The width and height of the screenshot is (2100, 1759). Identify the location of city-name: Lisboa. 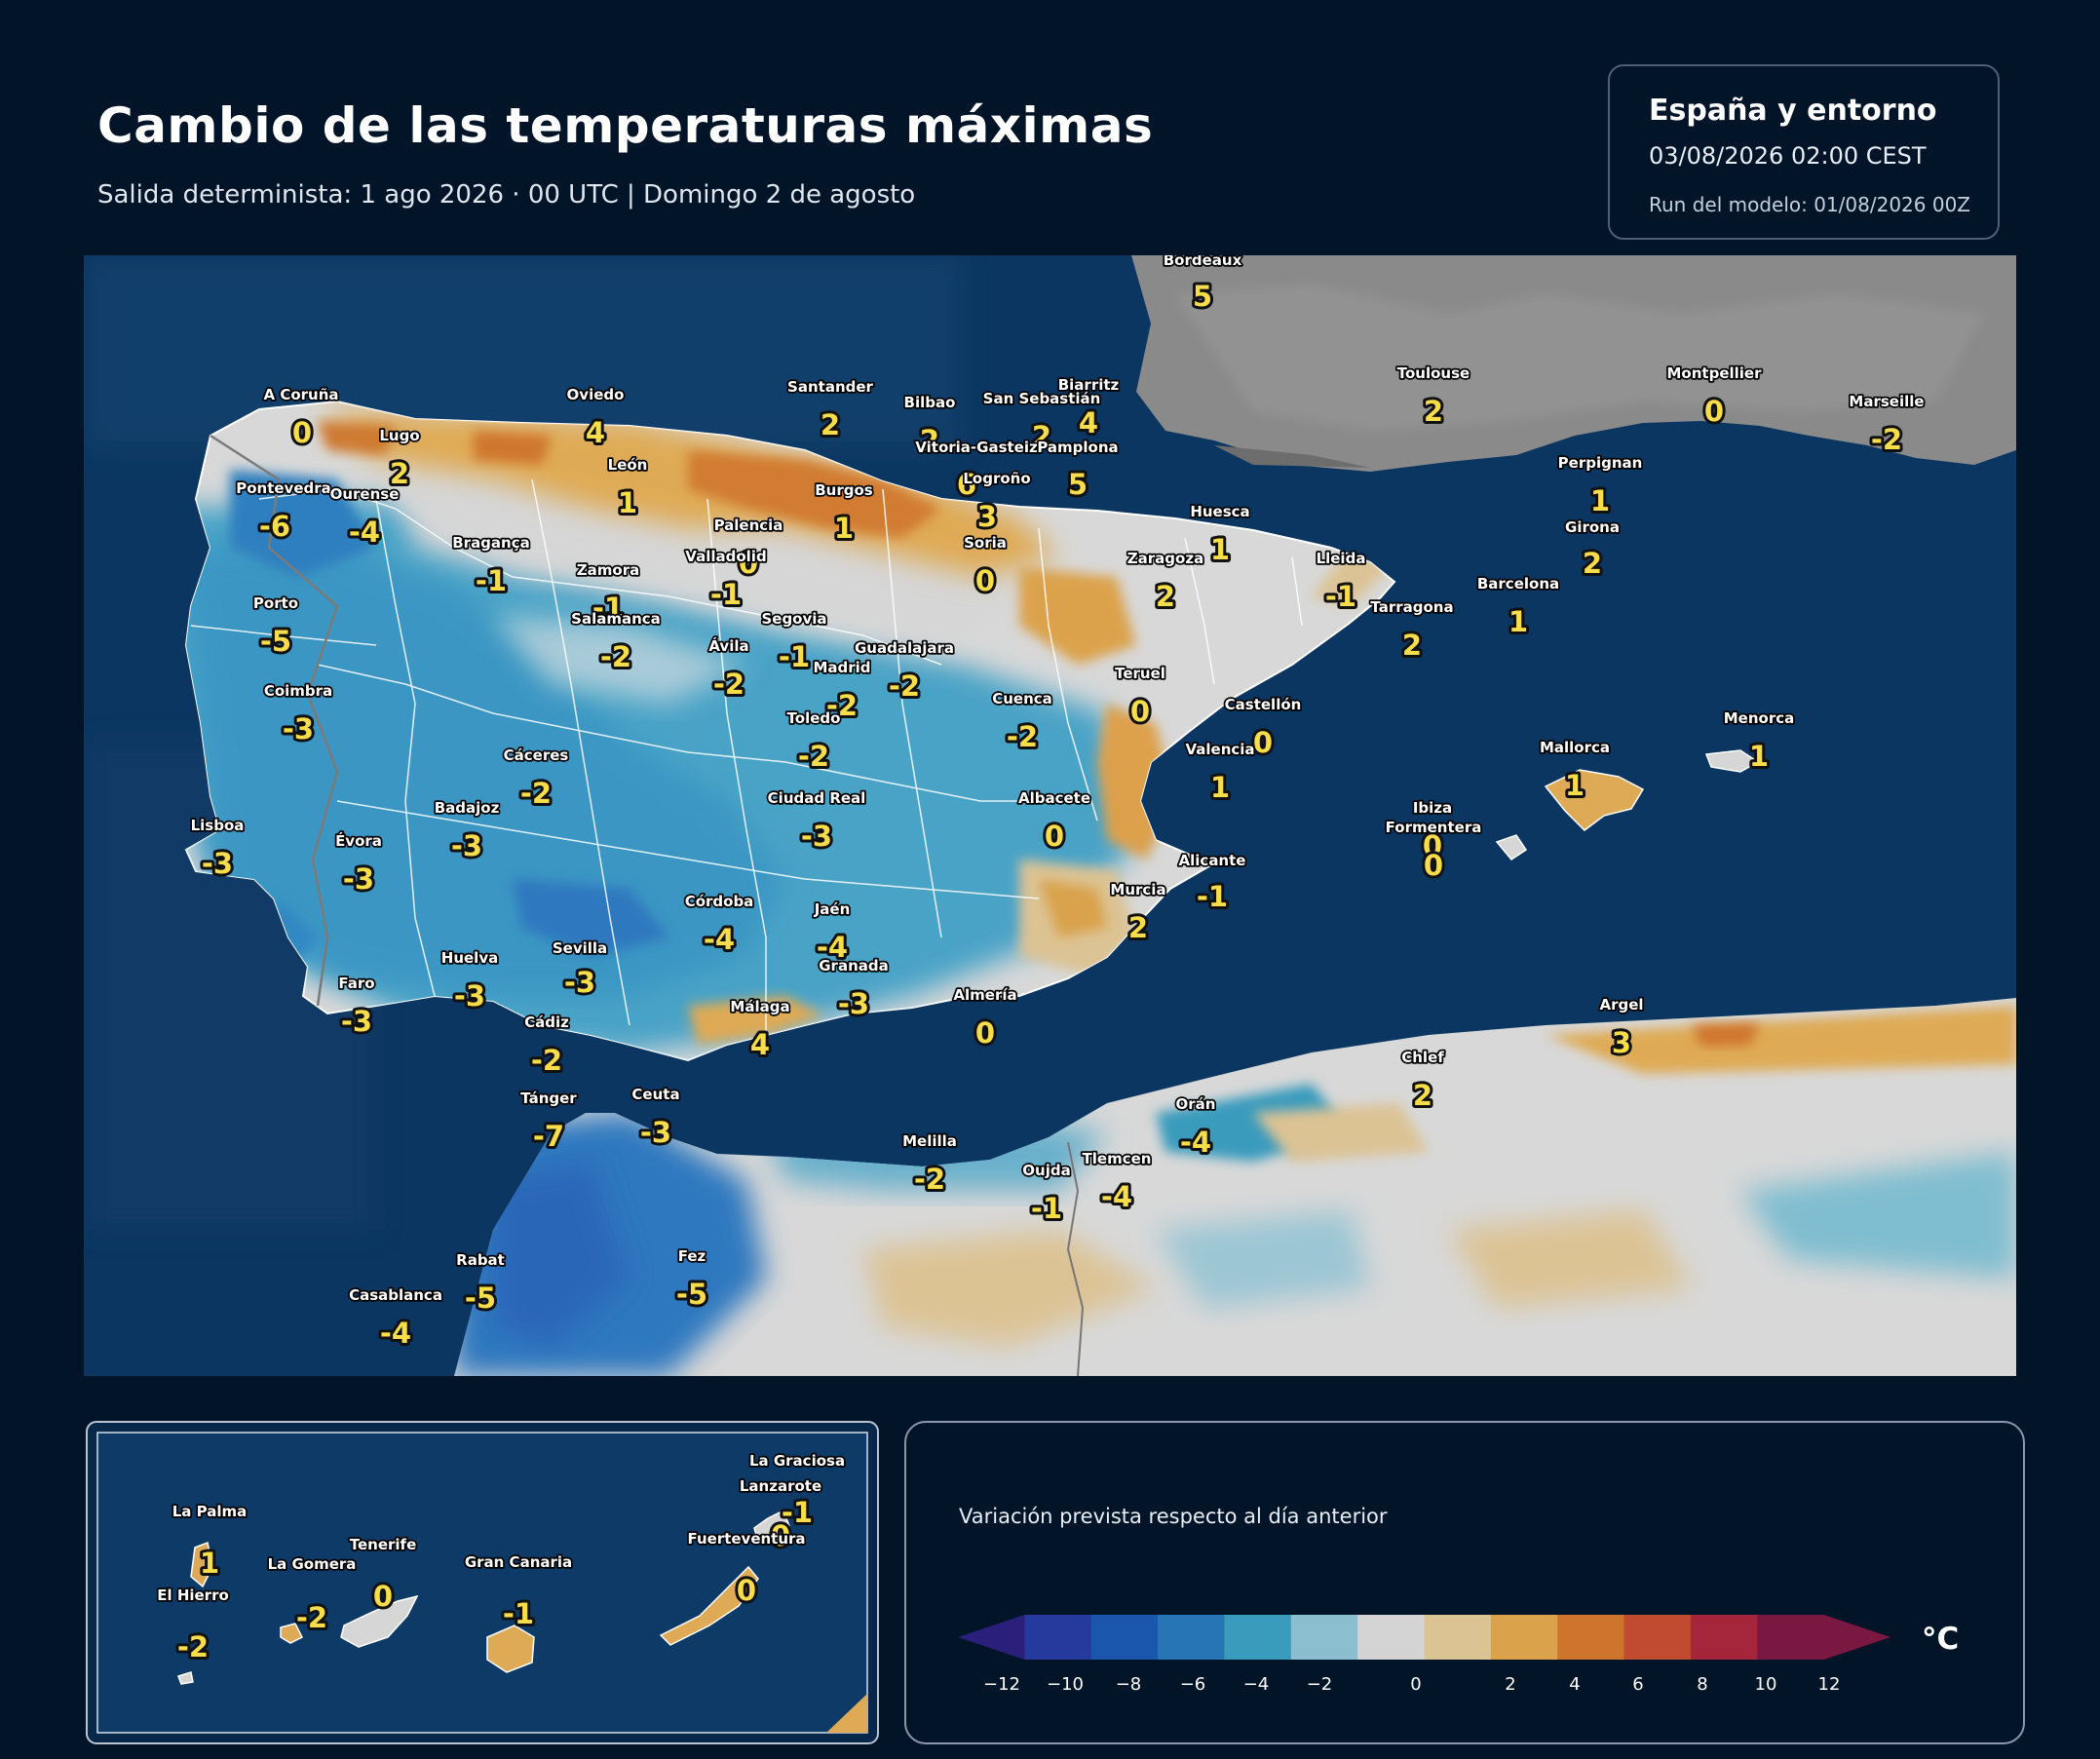
(218, 825).